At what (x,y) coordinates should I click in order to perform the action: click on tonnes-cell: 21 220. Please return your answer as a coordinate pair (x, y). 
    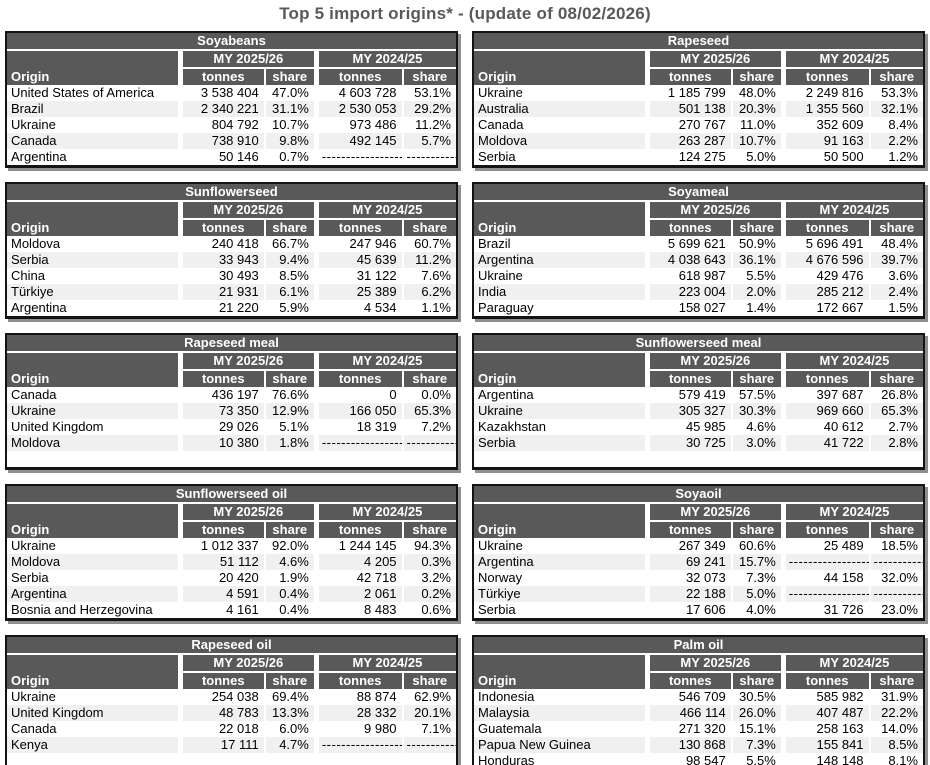
    Looking at the image, I should click on (221, 308).